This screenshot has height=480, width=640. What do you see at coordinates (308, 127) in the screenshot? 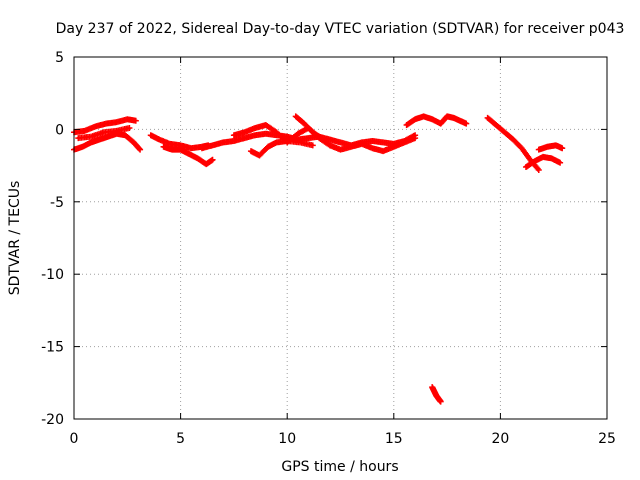
I see `series-track-i` at bounding box center [308, 127].